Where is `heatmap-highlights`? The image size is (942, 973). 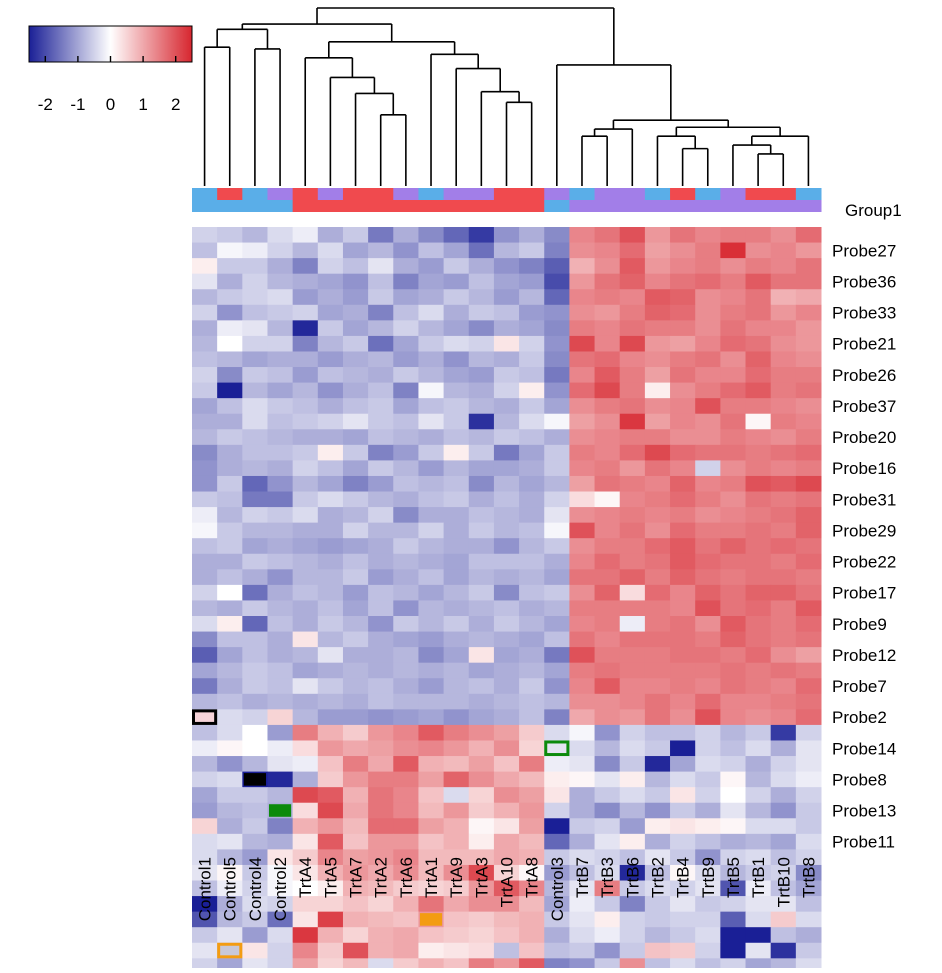
heatmap-highlights is located at coordinates (381, 834).